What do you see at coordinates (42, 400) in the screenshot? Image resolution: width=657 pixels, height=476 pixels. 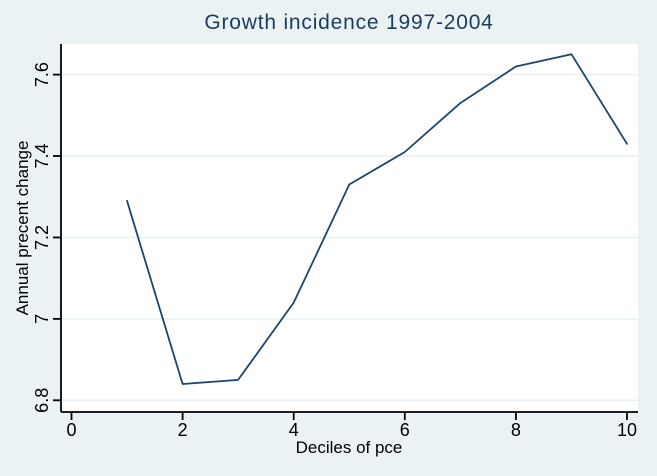 I see `y-tick-label: 6.8` at bounding box center [42, 400].